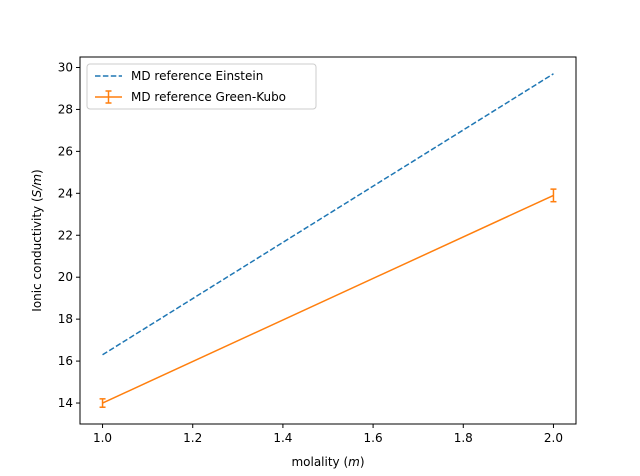  Describe the element at coordinates (553, 438) in the screenshot. I see `x-tick-label: 2.0` at that location.